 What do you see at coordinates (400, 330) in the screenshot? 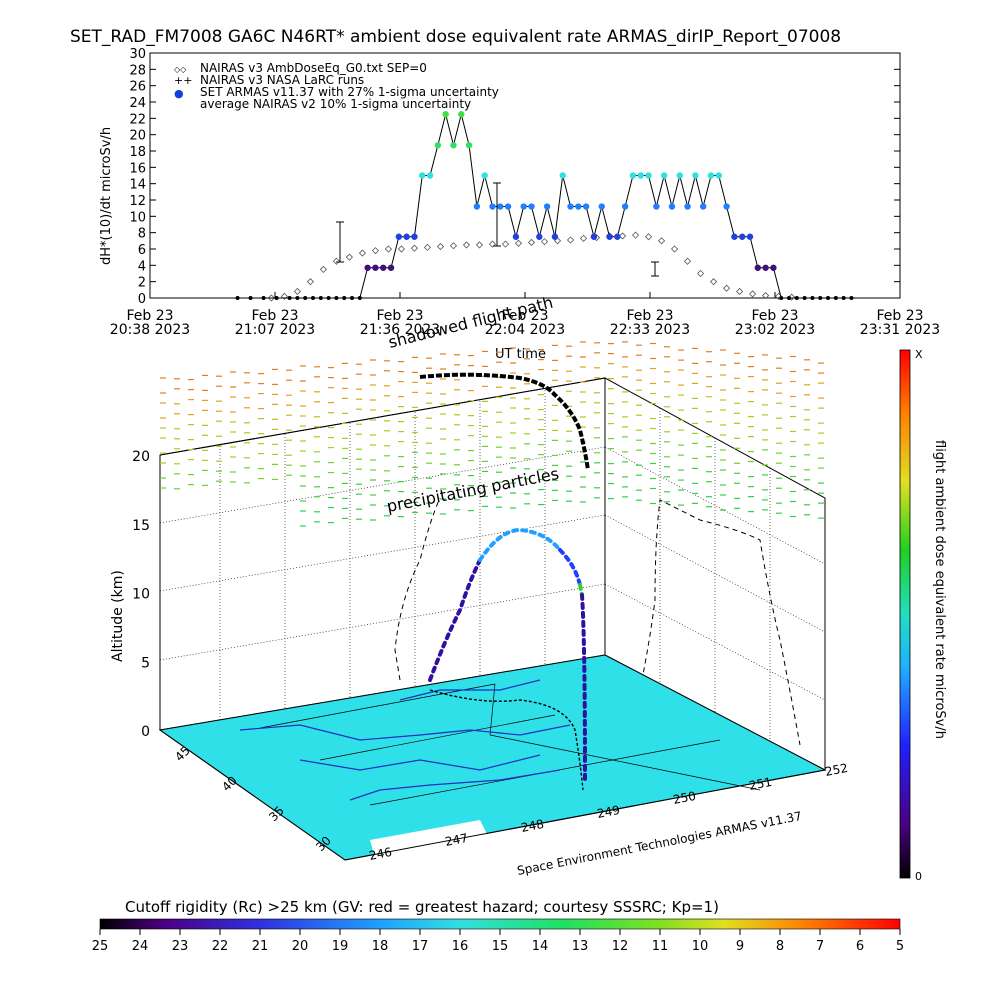
I see `x-tick-time: 21:36 2023` at bounding box center [400, 330].